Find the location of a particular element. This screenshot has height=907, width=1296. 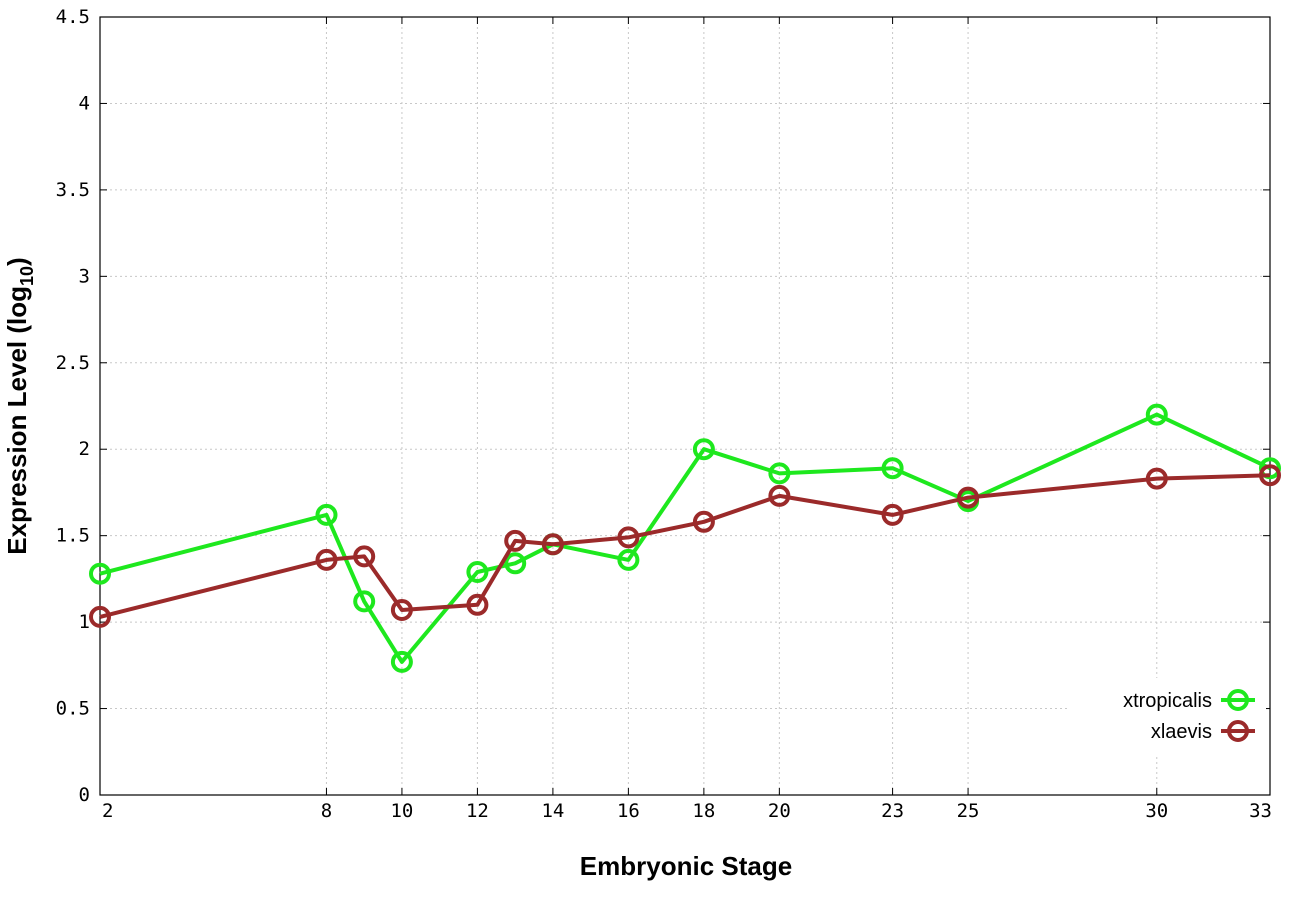

x-tick-label: 18 is located at coordinates (703, 811).